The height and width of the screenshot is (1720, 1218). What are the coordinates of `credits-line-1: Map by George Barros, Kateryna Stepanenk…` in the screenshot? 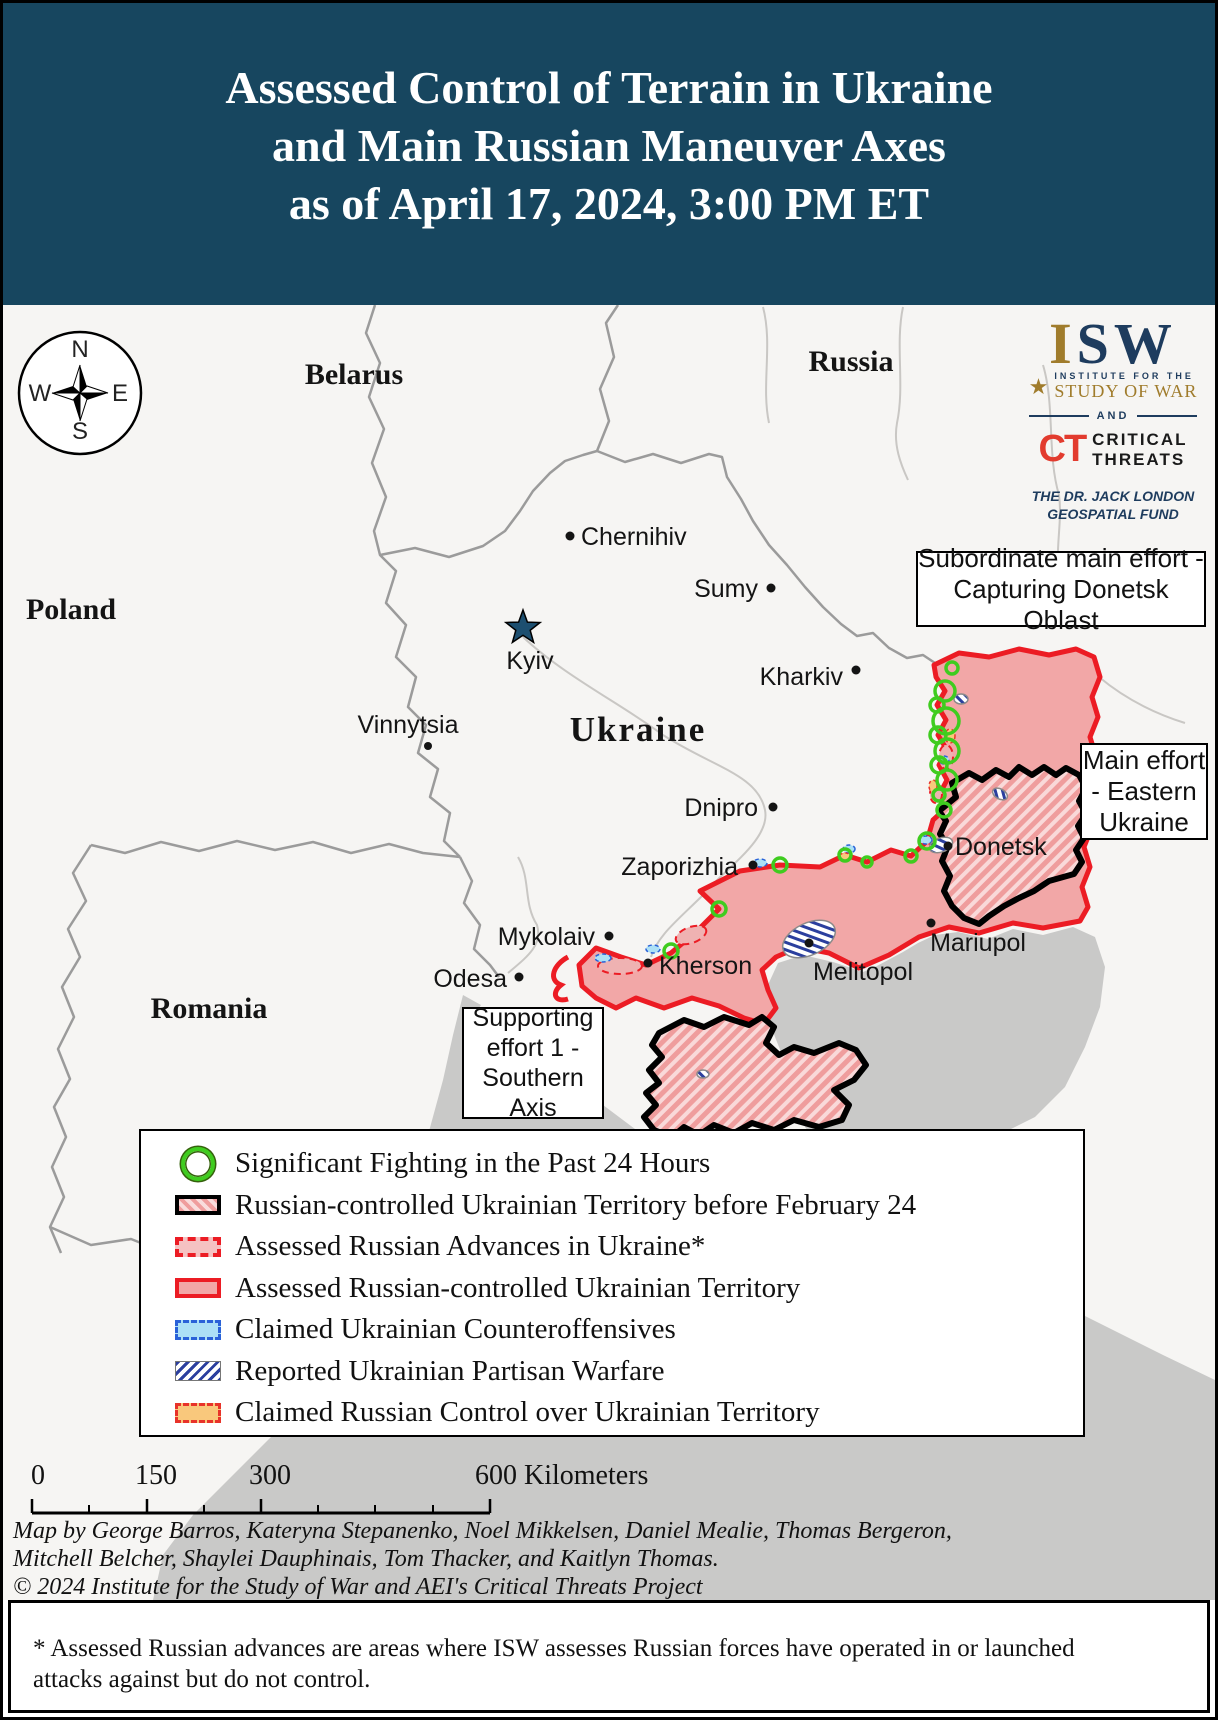 It's located at (482, 1531).